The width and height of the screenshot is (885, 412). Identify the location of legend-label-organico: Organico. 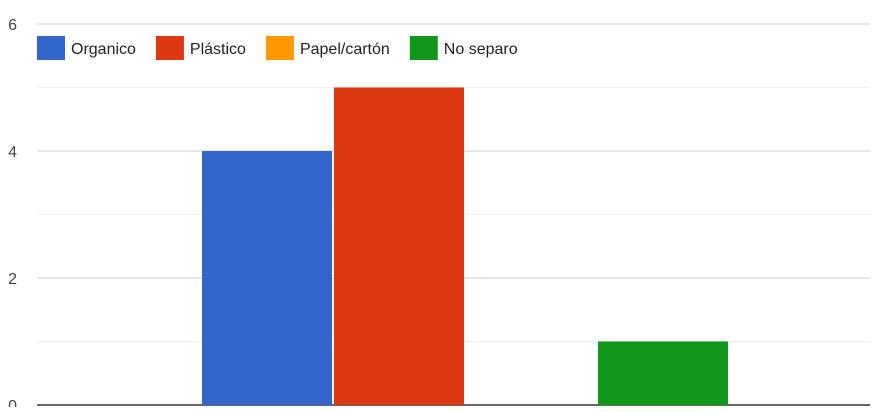
(103, 49).